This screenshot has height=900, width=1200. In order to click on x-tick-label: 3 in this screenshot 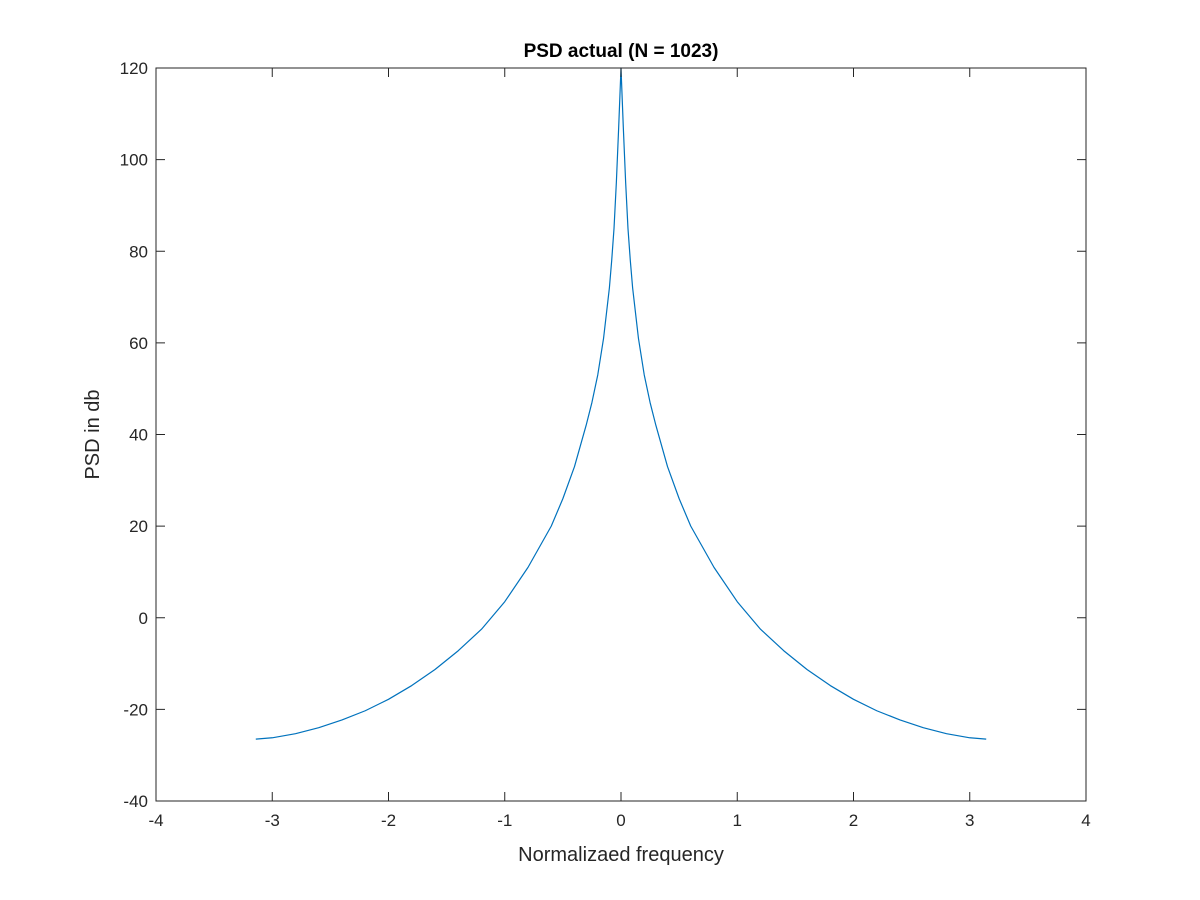, I will do `click(969, 820)`.